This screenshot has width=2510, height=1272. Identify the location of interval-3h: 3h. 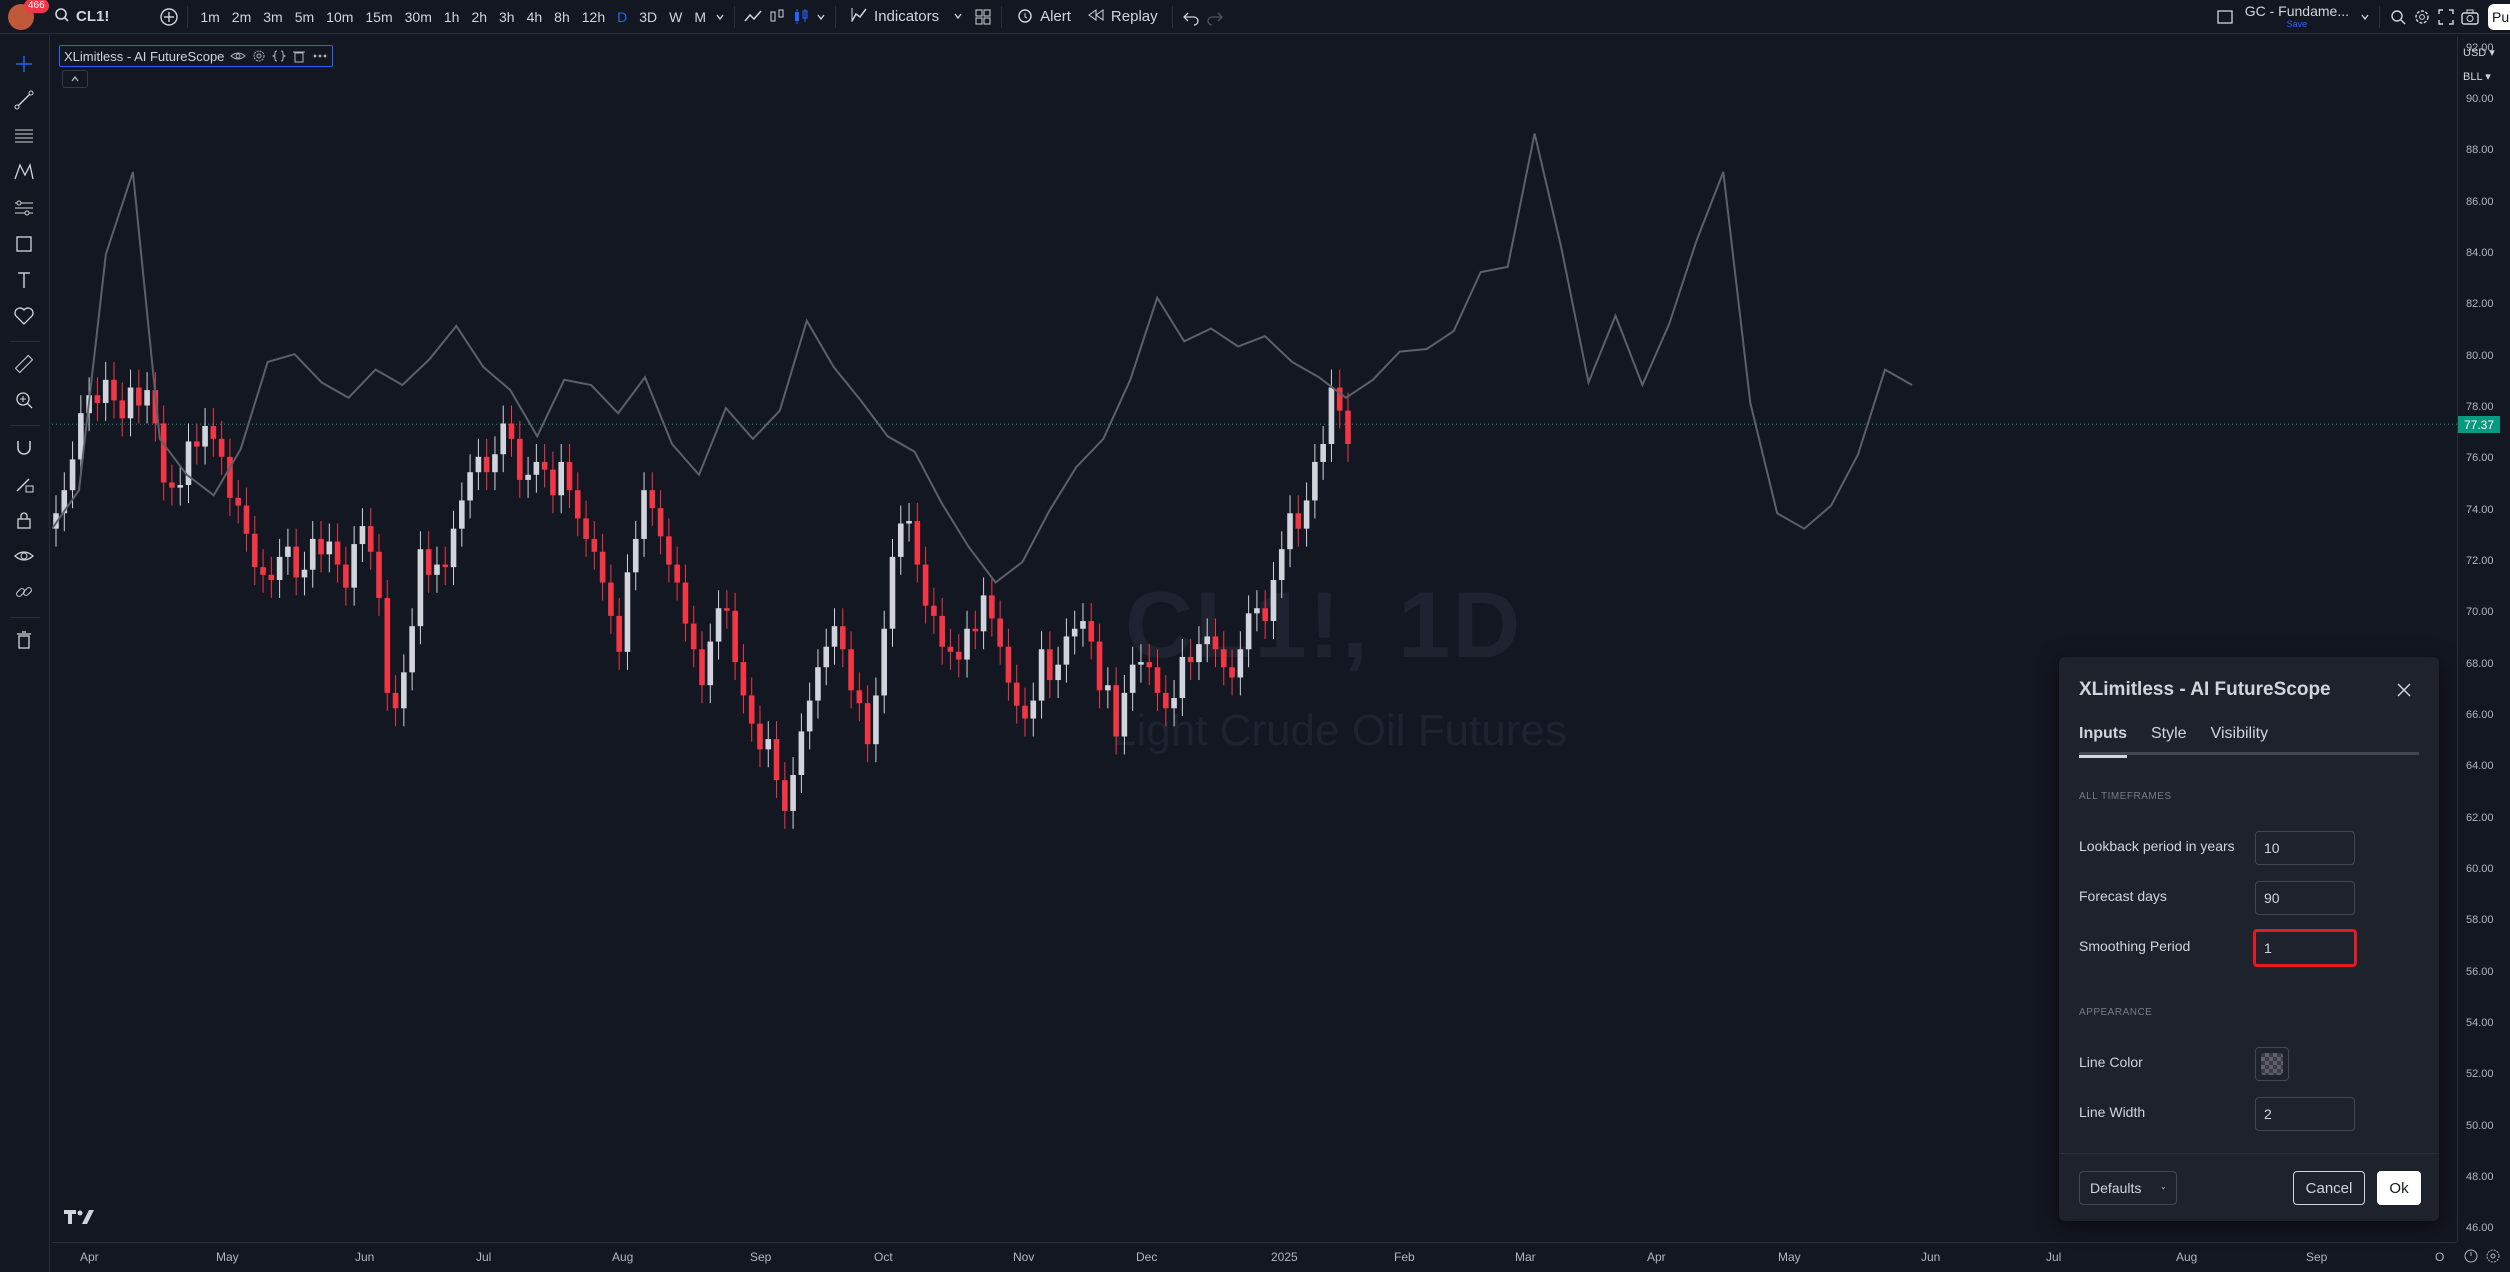
(507, 16).